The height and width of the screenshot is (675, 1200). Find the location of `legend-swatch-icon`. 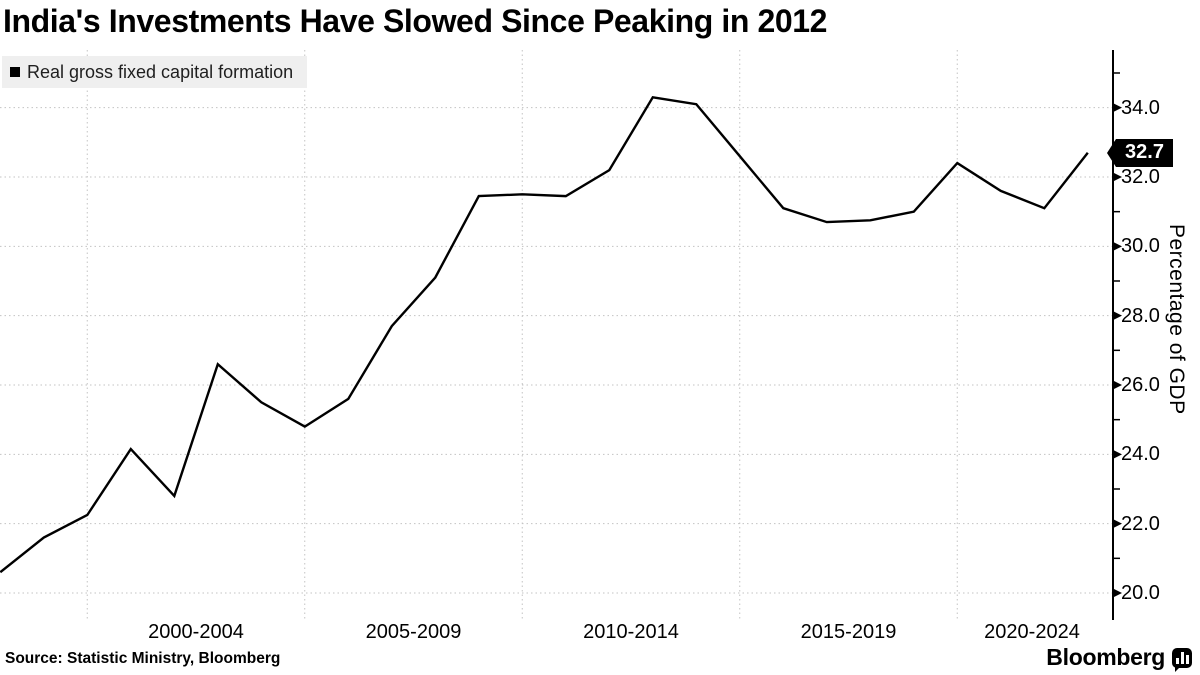

legend-swatch-icon is located at coordinates (15, 72).